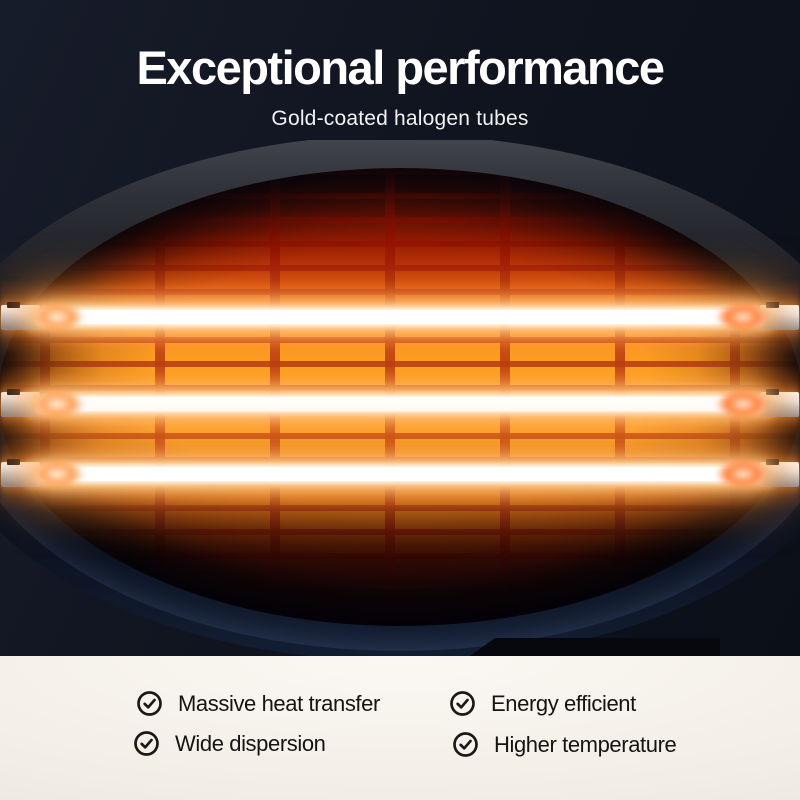 The width and height of the screenshot is (800, 800). I want to click on feature-item: Energy efficient, so click(542, 703).